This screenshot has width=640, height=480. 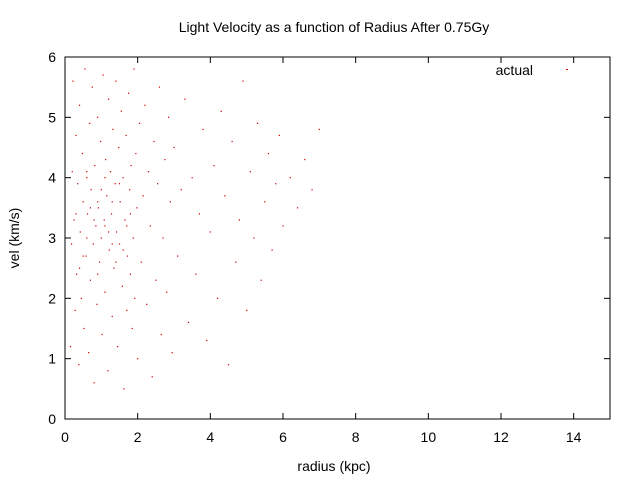 What do you see at coordinates (283, 437) in the screenshot?
I see `x-tick-label: 6` at bounding box center [283, 437].